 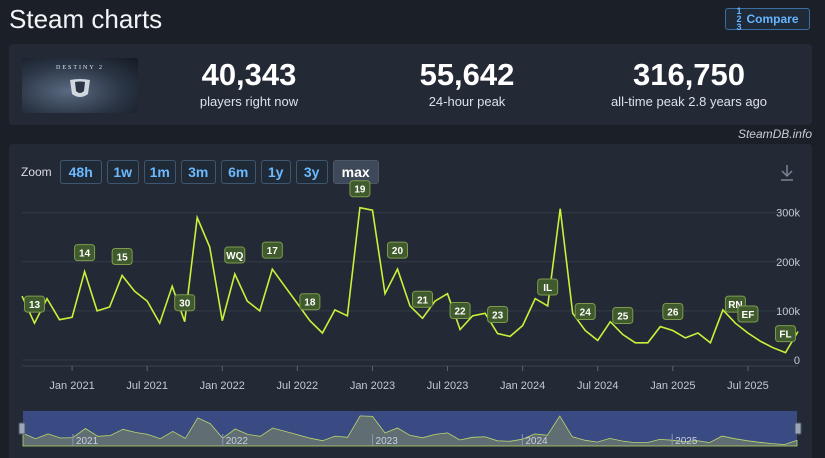 I want to click on zoom-3y-button: 3y, so click(x=311, y=172).